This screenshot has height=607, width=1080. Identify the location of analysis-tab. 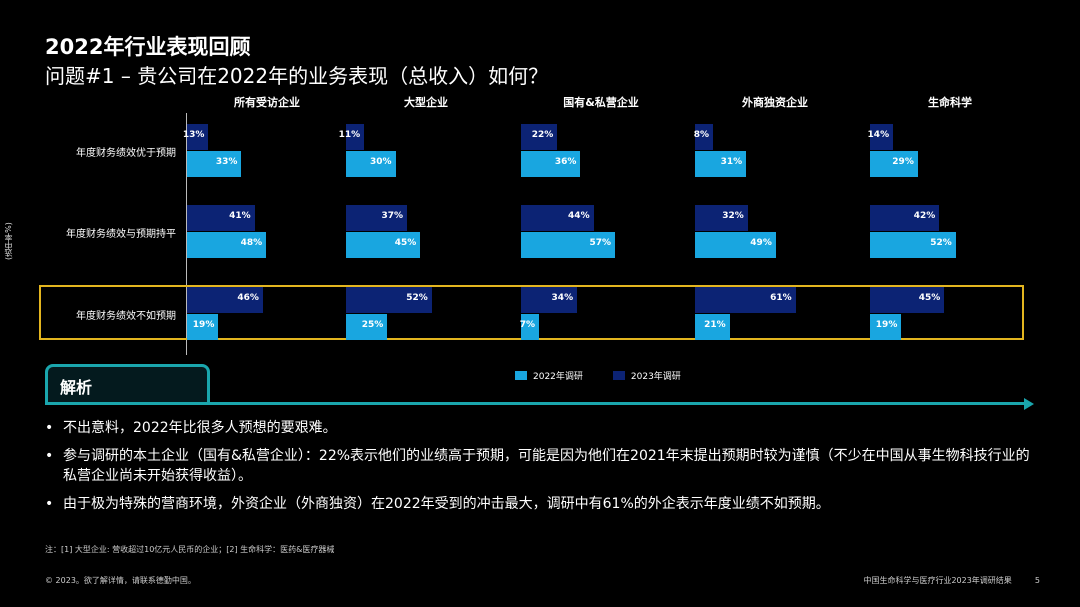
(127, 383).